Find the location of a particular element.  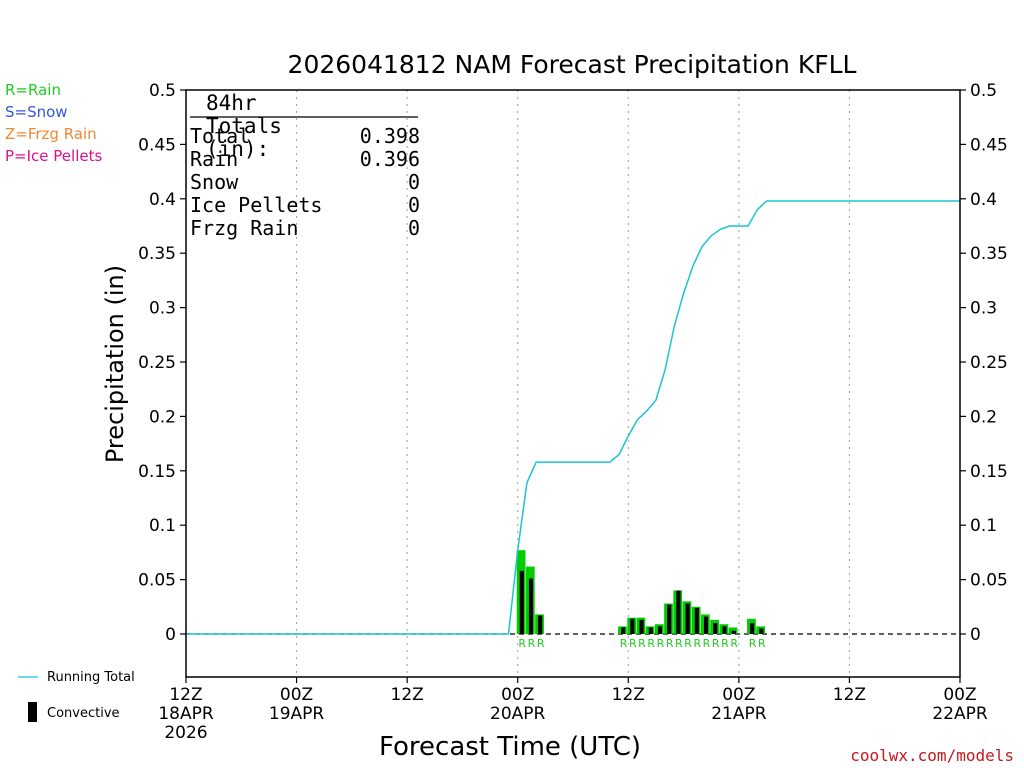

totals-row-snow: Snow 0 is located at coordinates (305, 182).